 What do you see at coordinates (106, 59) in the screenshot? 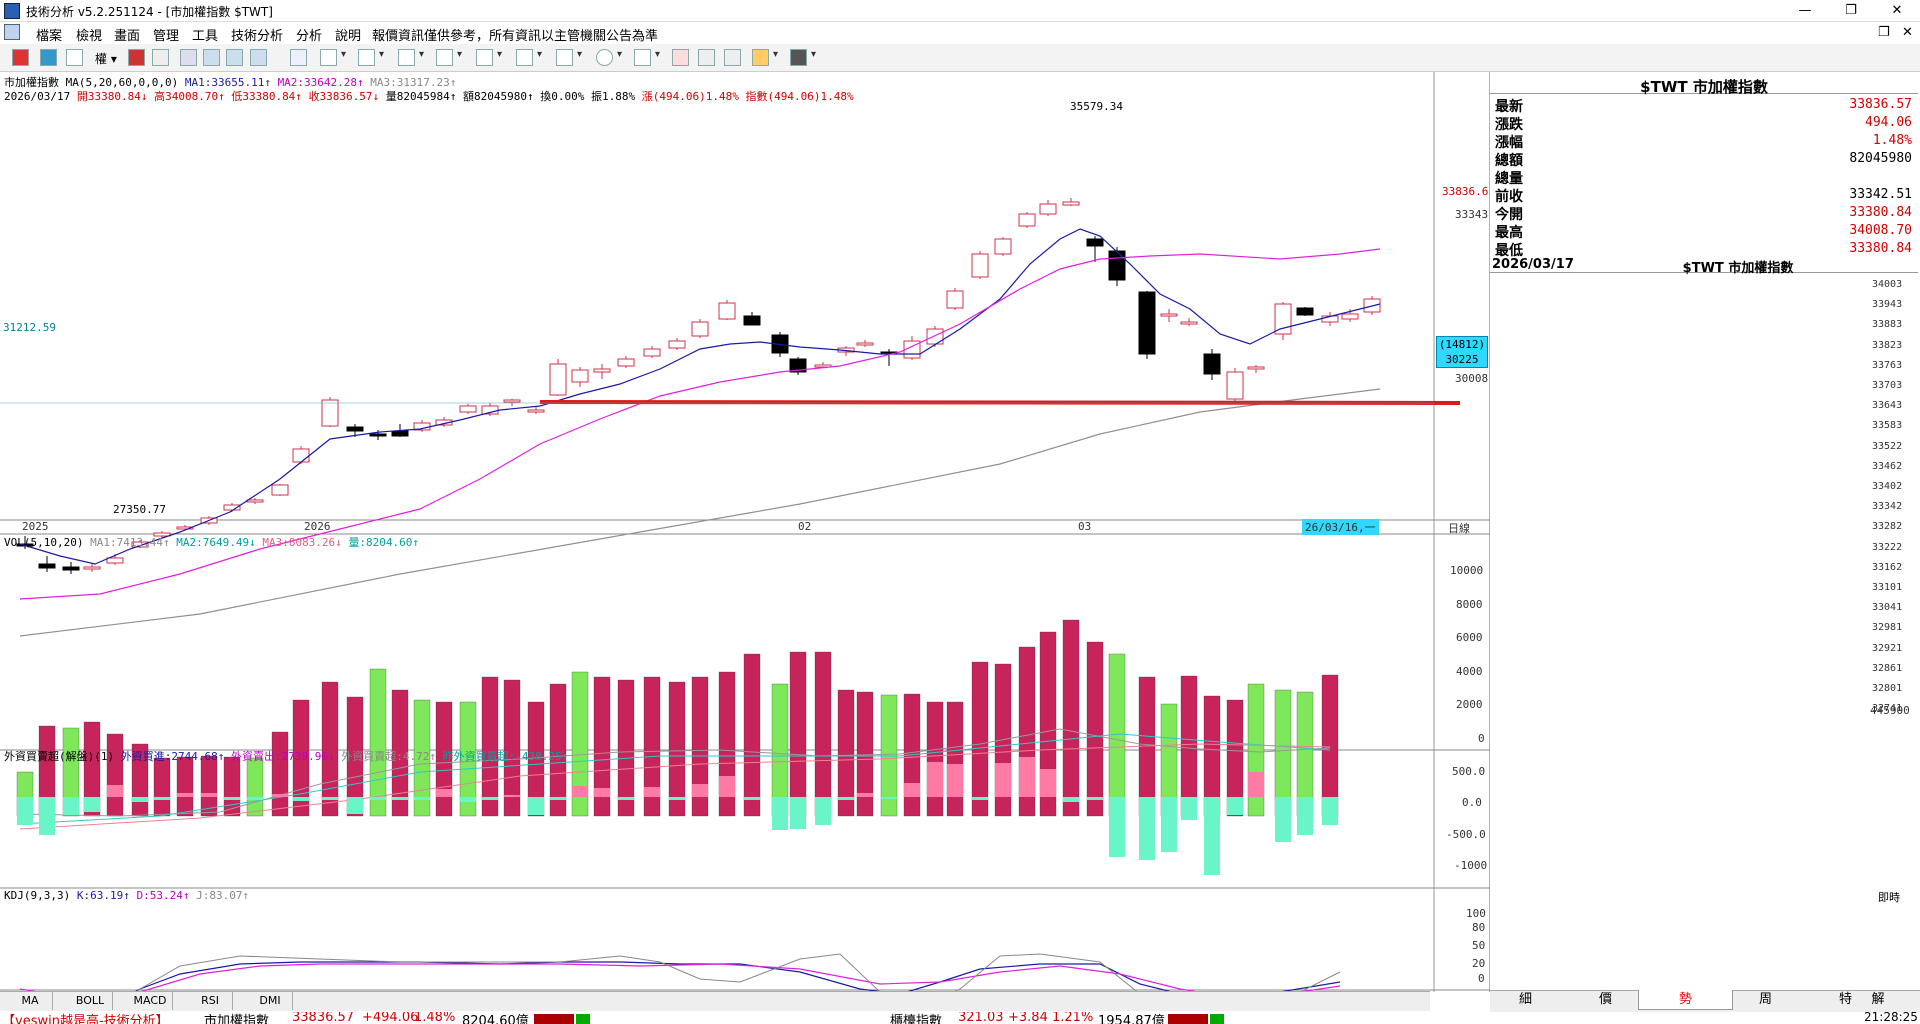
I see `rights-toggle: 權 ▾` at bounding box center [106, 59].